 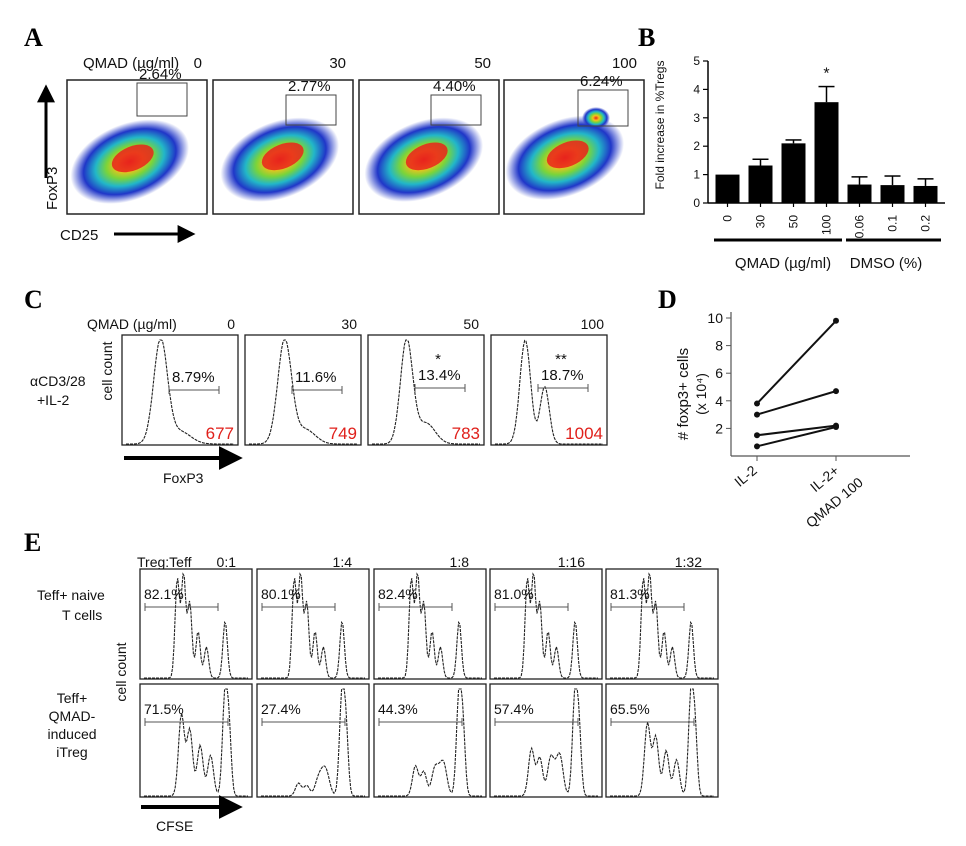 I want to click on panel-c-gate-percent-2: 13.4%, so click(x=439, y=375).